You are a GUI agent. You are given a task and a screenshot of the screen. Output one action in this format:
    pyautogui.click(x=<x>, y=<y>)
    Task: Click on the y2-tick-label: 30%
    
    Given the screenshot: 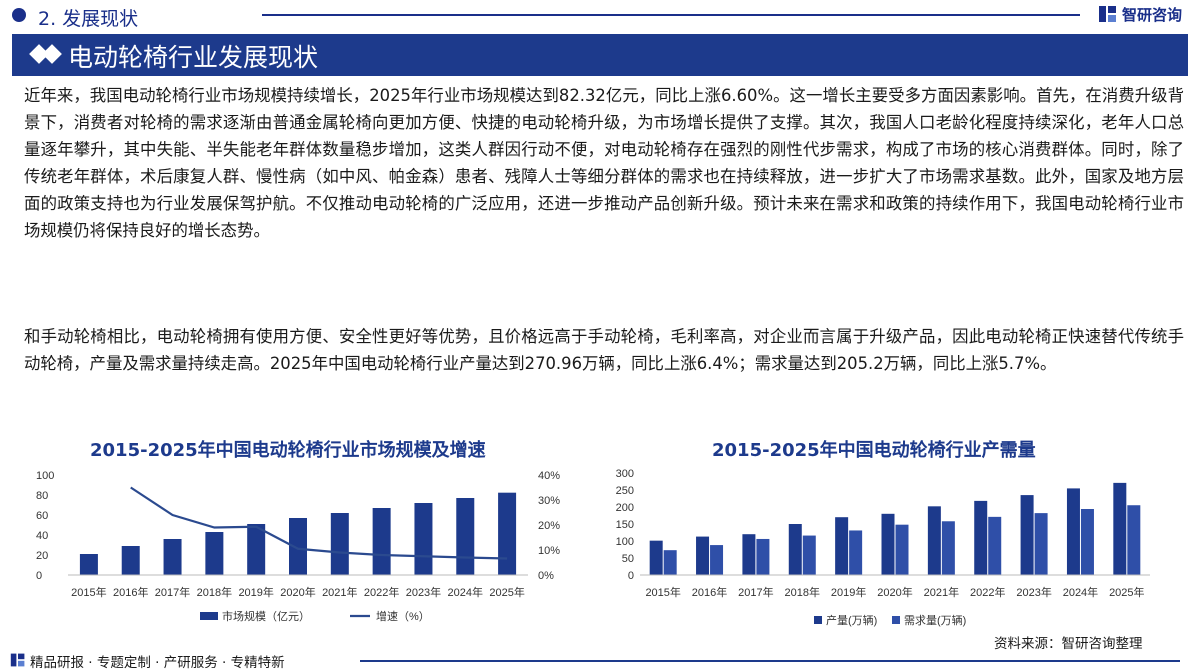 What is the action you would take?
    pyautogui.click(x=549, y=501)
    